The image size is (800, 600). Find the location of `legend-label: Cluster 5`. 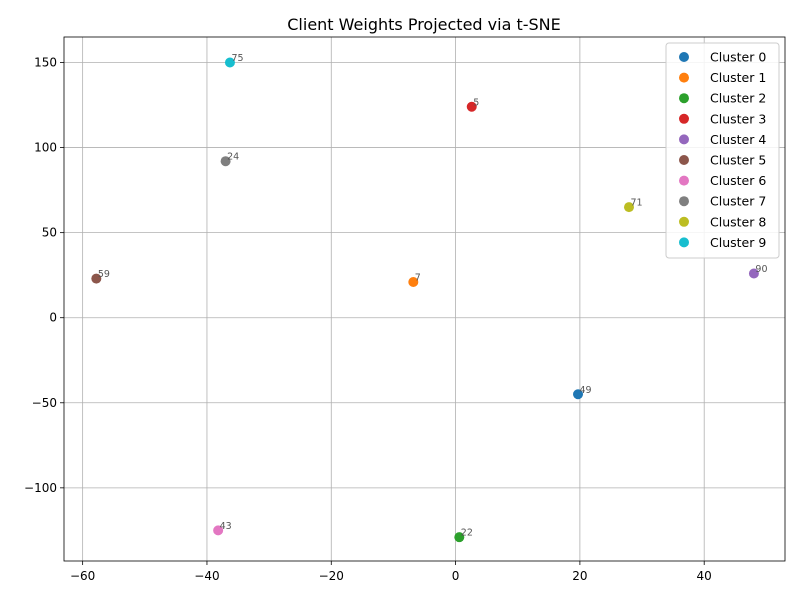

legend-label: Cluster 5 is located at coordinates (738, 160).